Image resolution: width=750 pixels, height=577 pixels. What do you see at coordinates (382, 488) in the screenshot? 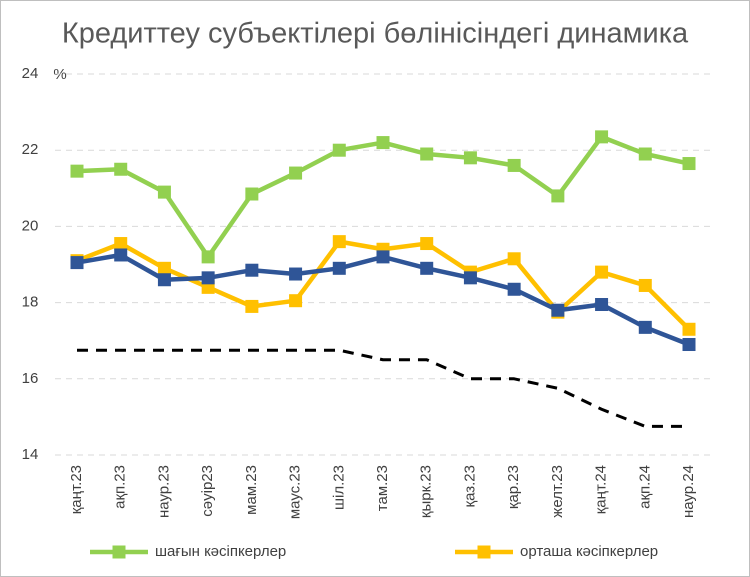
I see `x-tick-label: там.23` at bounding box center [382, 488].